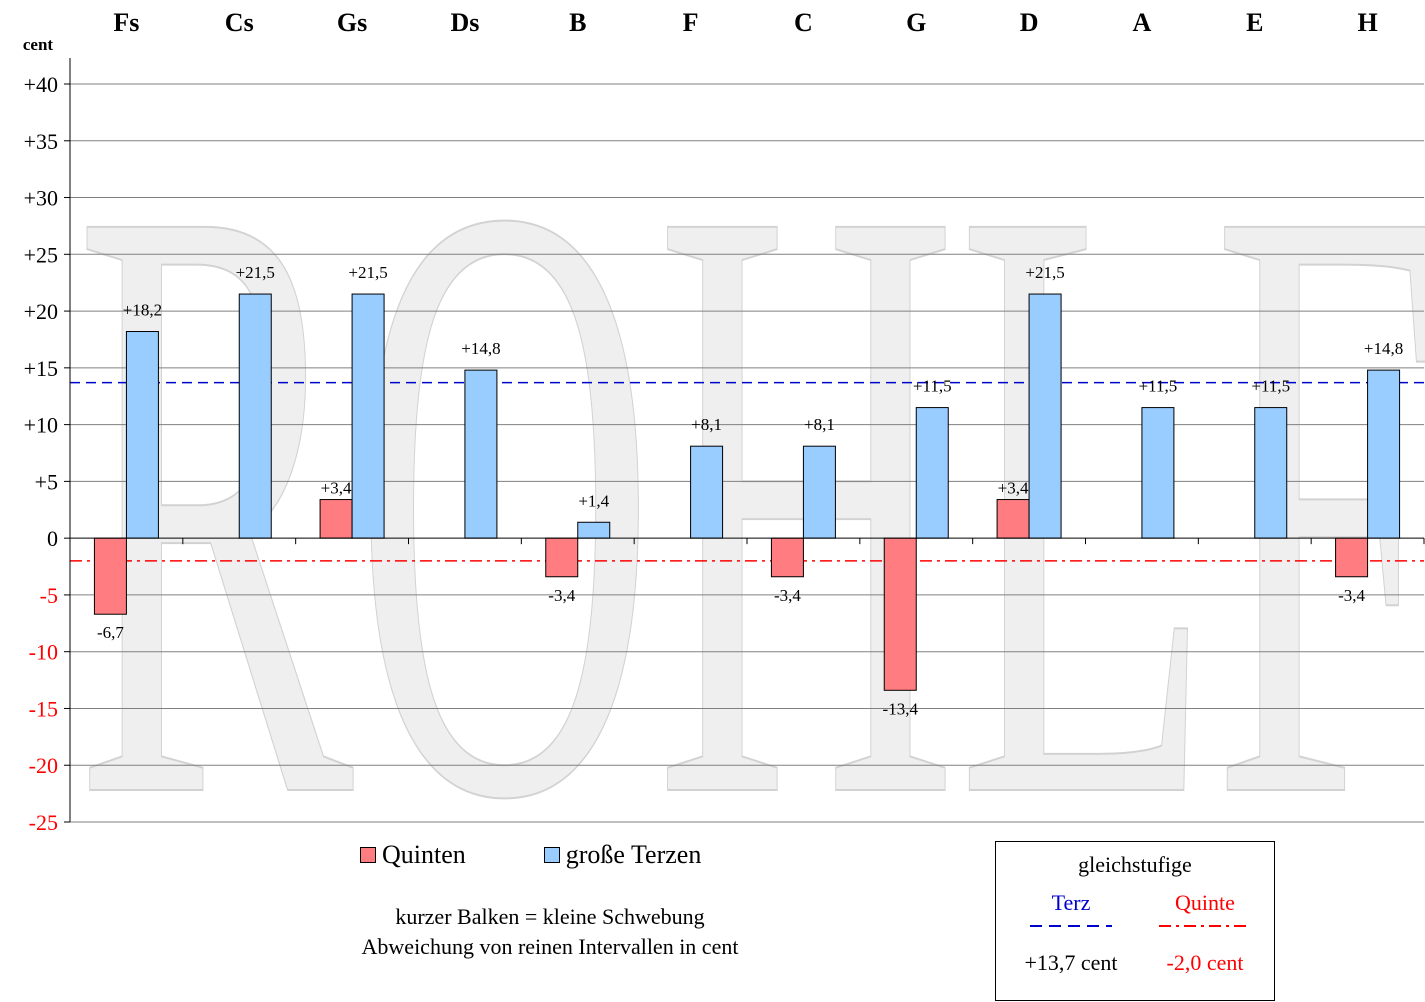 The image size is (1425, 1002). What do you see at coordinates (41, 425) in the screenshot?
I see `y-tick-label: +10` at bounding box center [41, 425].